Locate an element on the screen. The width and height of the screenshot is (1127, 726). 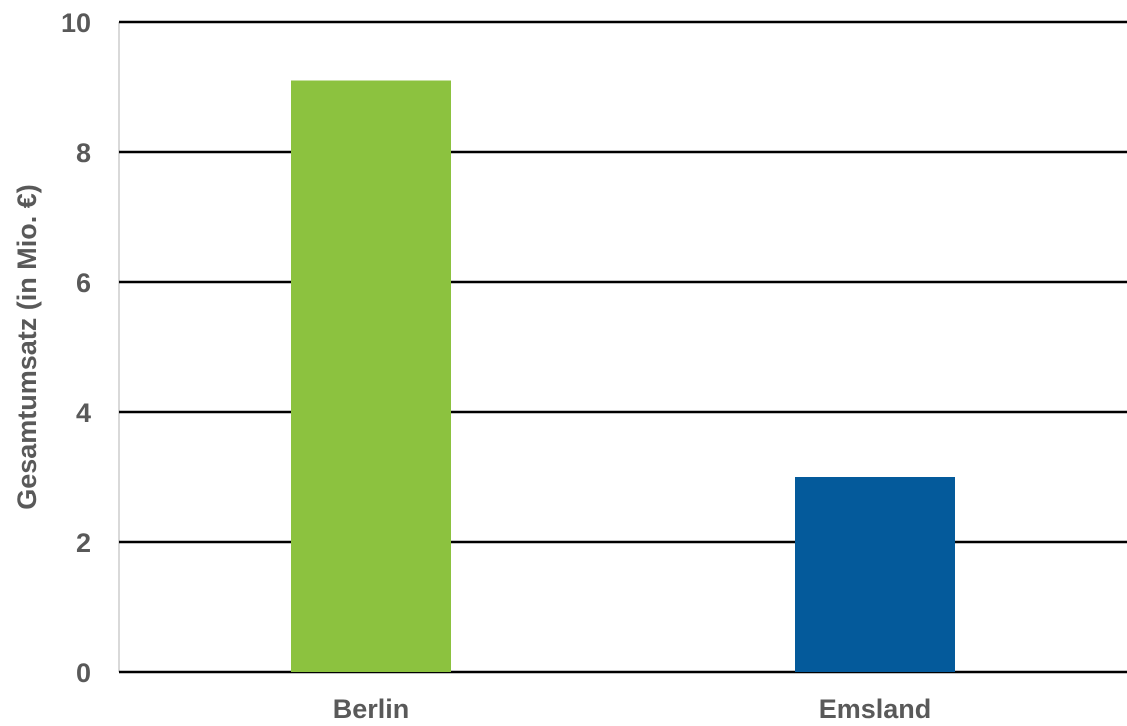
y-tick-label: 6 is located at coordinates (83, 283).